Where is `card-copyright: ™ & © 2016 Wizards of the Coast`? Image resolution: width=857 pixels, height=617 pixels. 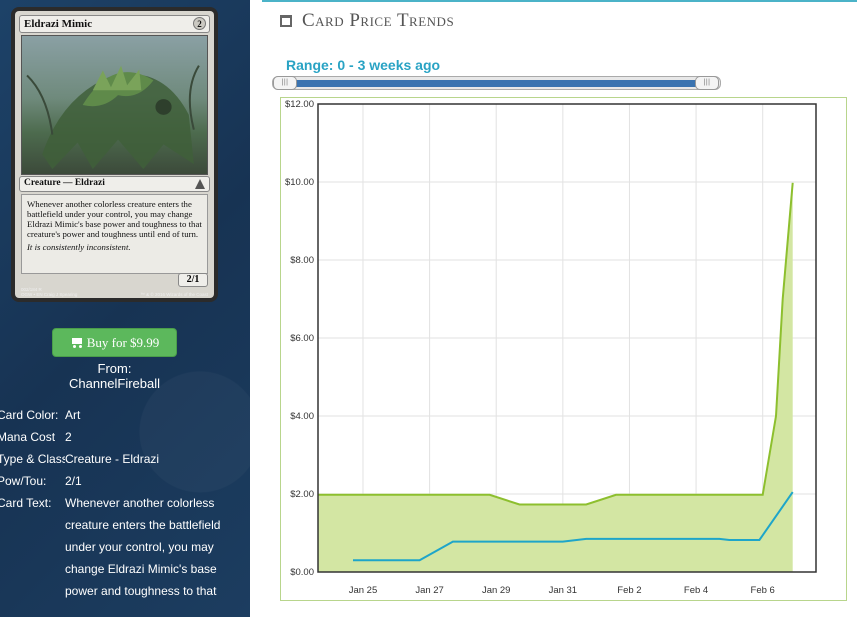
card-copyright: ™ & © 2016 Wizards of the Coast is located at coordinates (174, 294).